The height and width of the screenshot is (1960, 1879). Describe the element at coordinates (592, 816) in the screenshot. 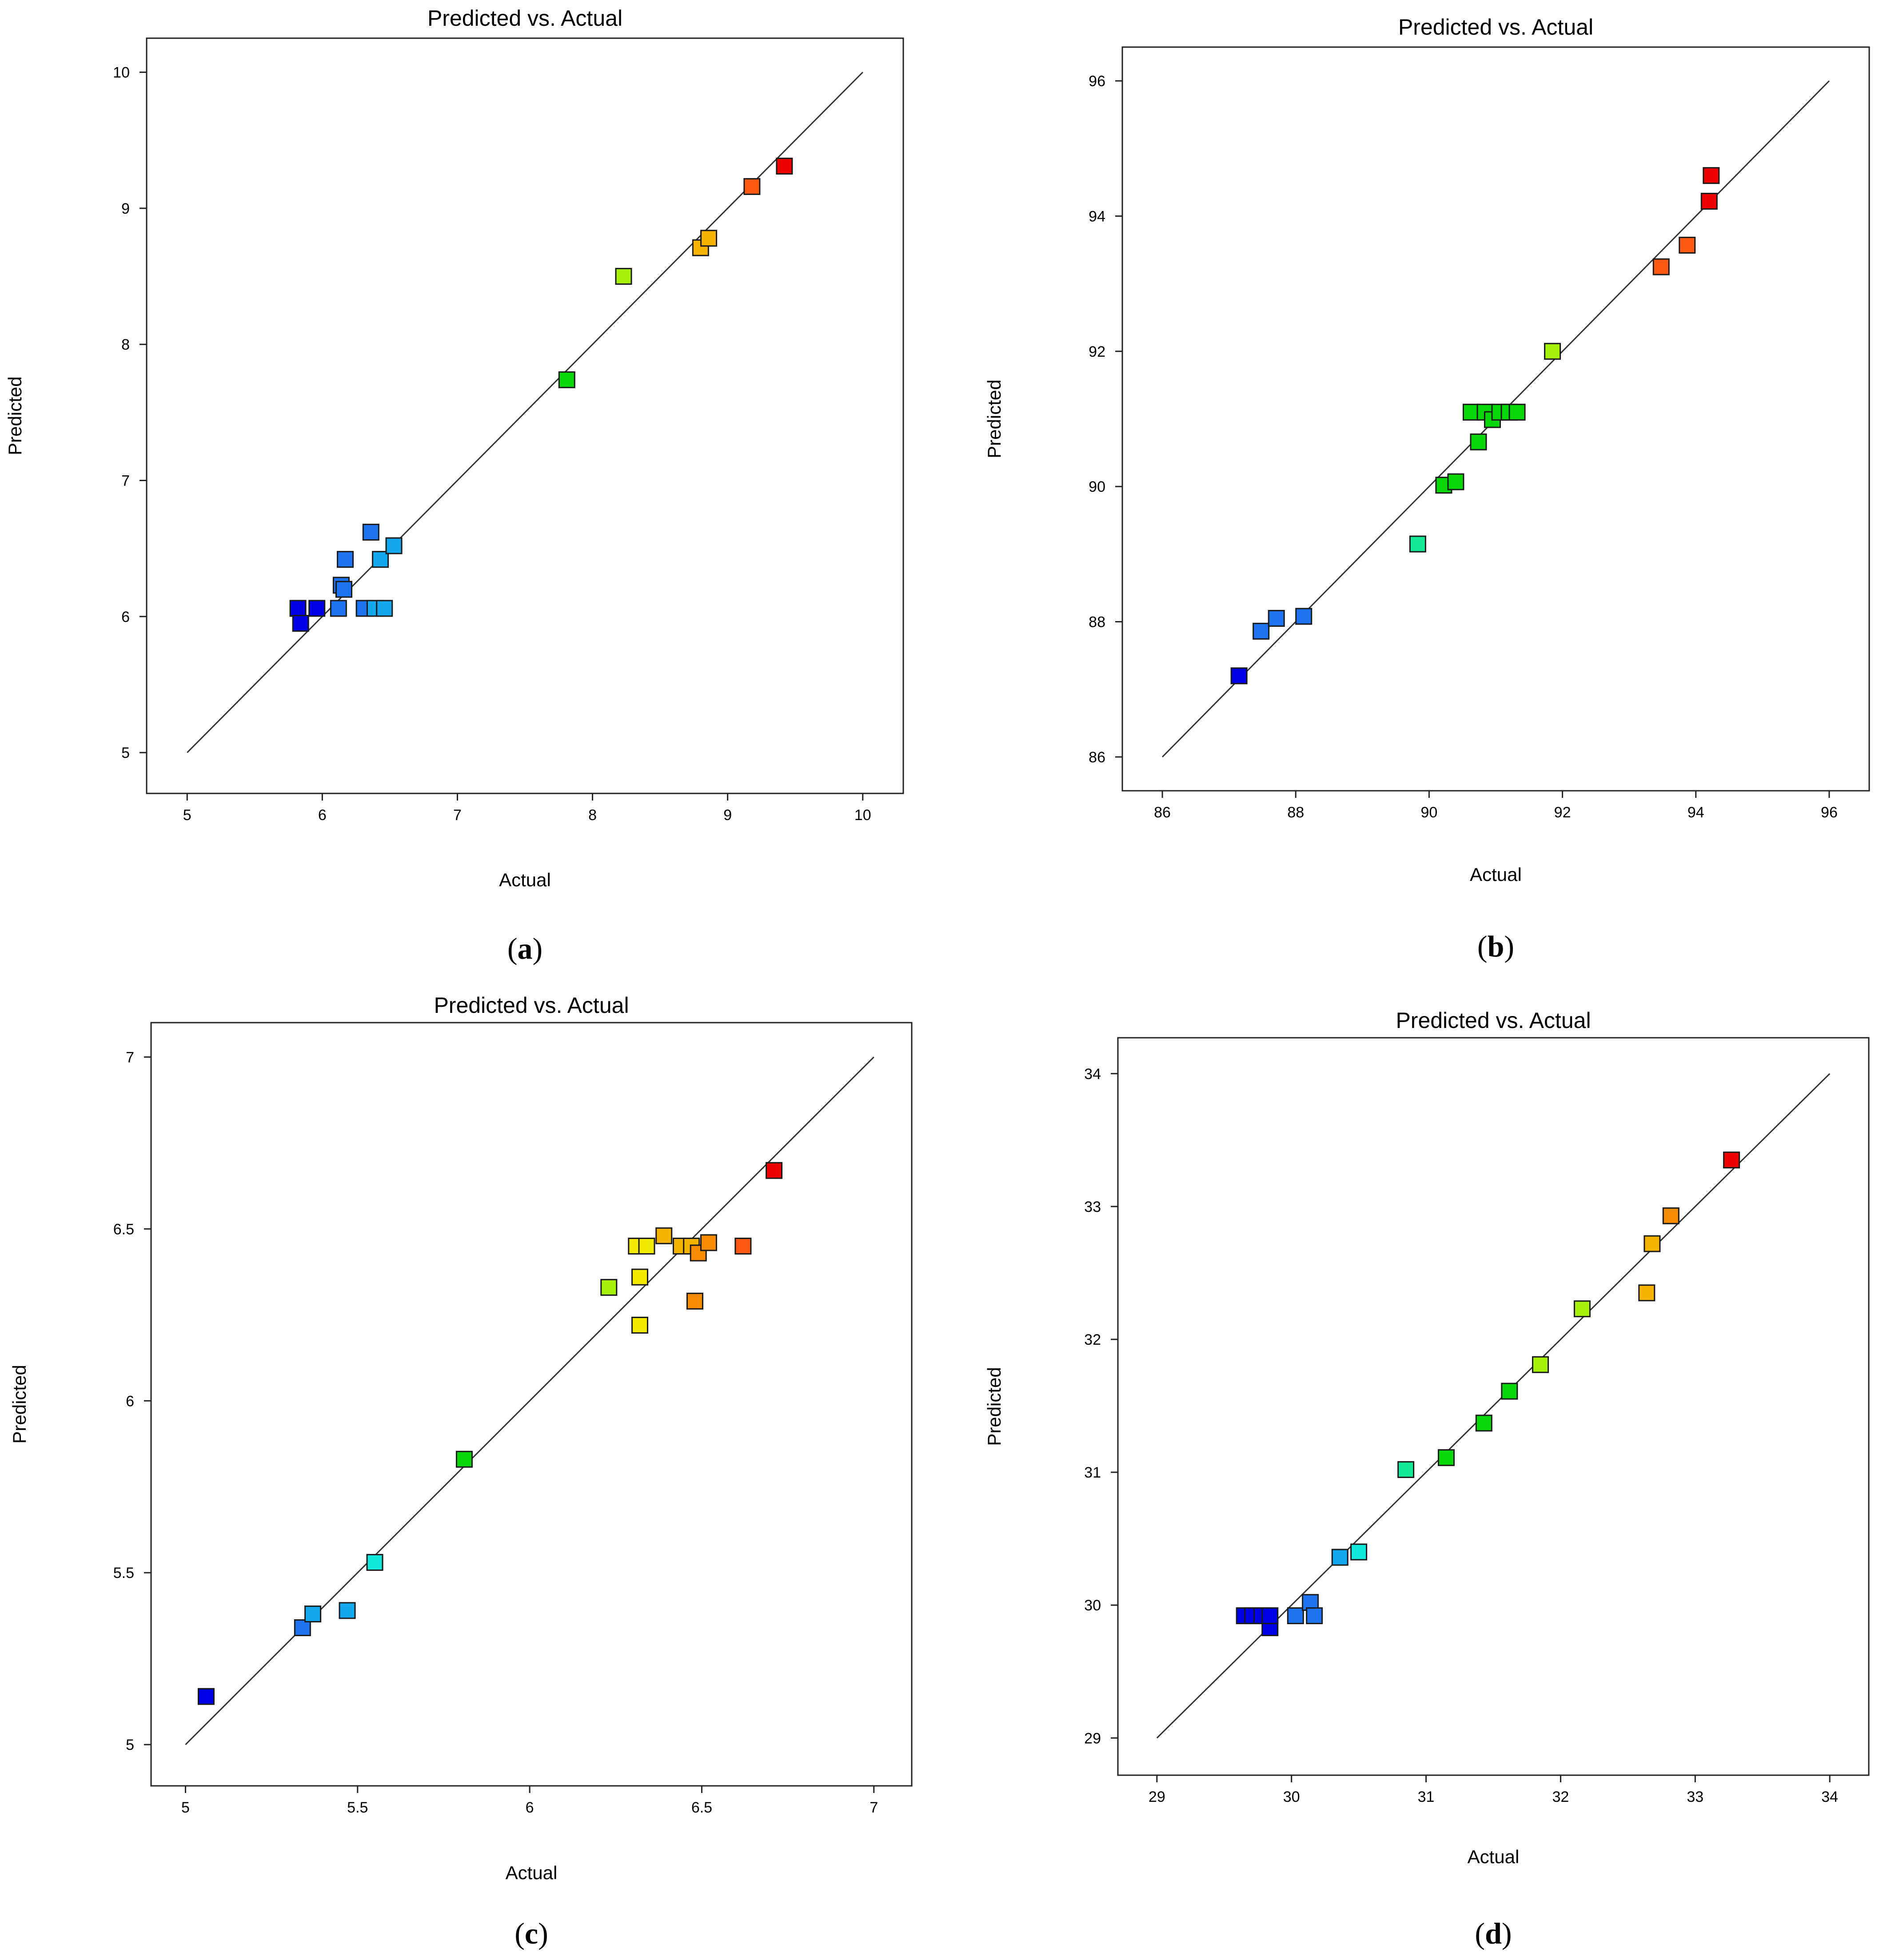

I see `x-tick-label: 8` at that location.